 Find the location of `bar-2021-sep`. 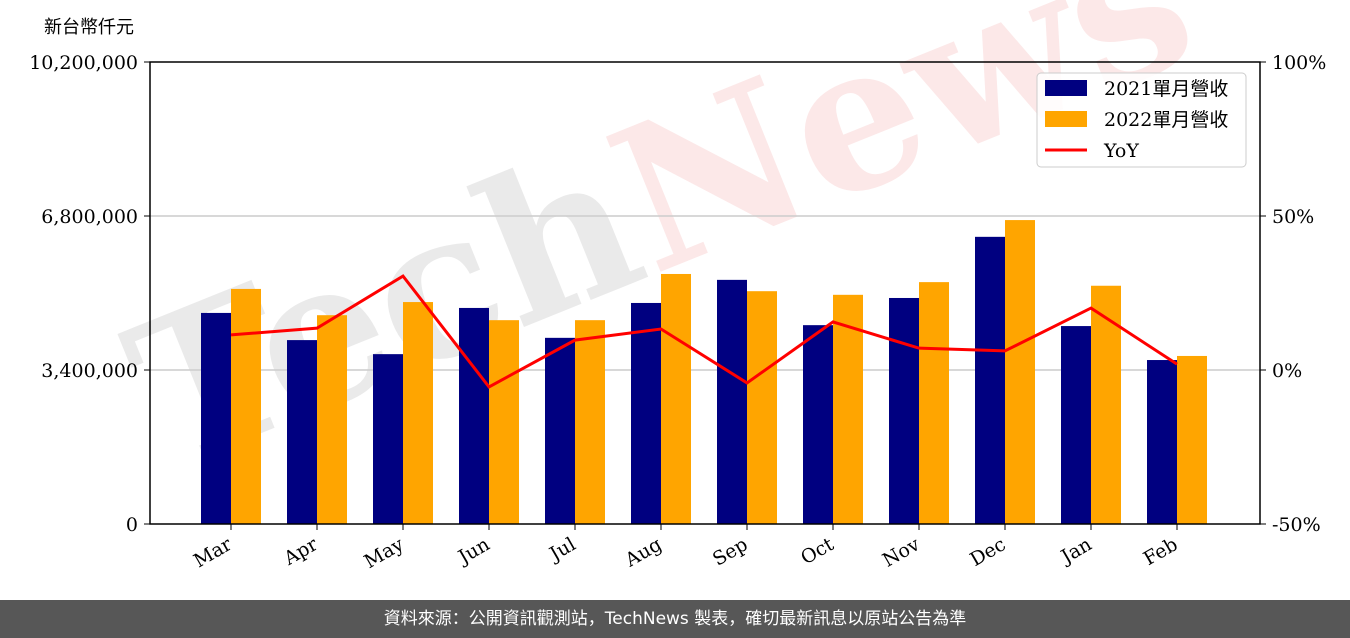

bar-2021-sep is located at coordinates (732, 401).